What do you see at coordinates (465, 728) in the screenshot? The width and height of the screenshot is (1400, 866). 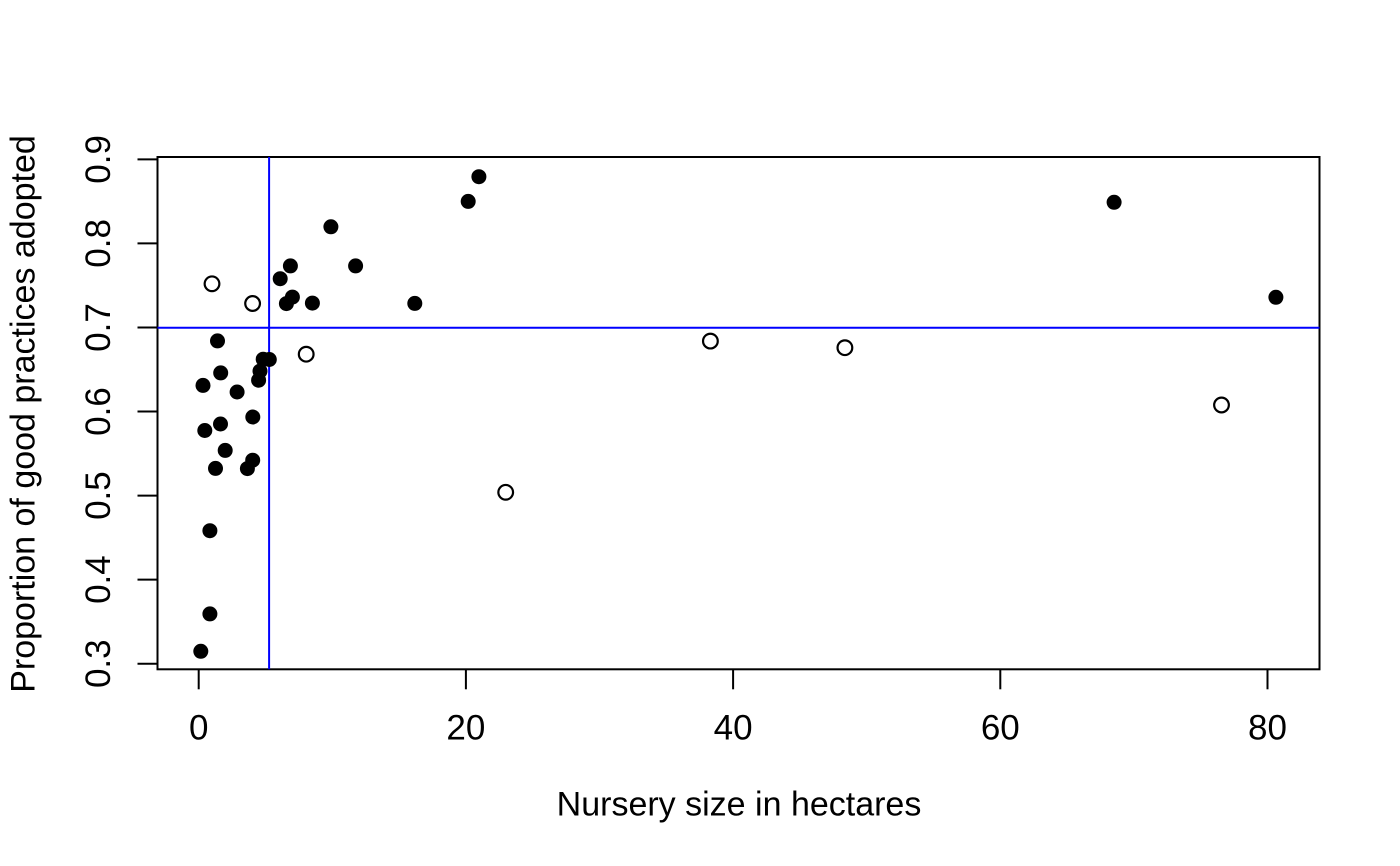 I see `svg-text: 20` at bounding box center [465, 728].